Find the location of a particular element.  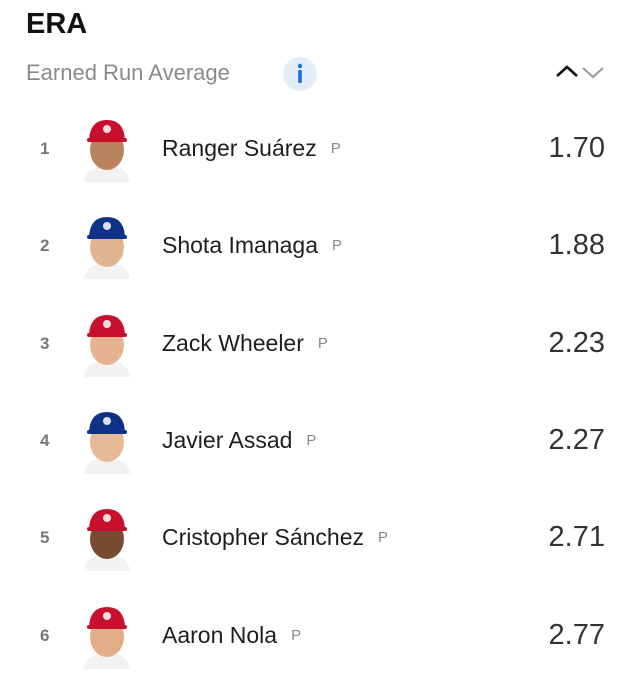

player-row: 1 Ranger Suárez P 1.70 is located at coordinates (316, 148).